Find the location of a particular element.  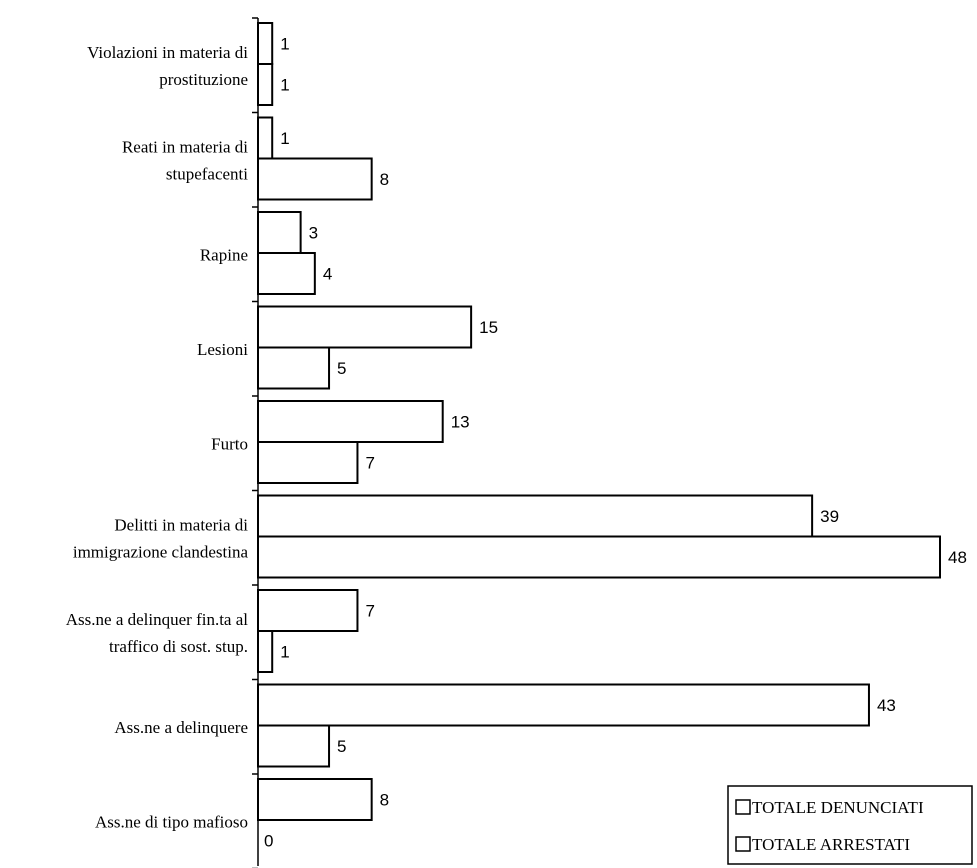

legend-entry: TOTALE ARRESTATI is located at coordinates (831, 844).